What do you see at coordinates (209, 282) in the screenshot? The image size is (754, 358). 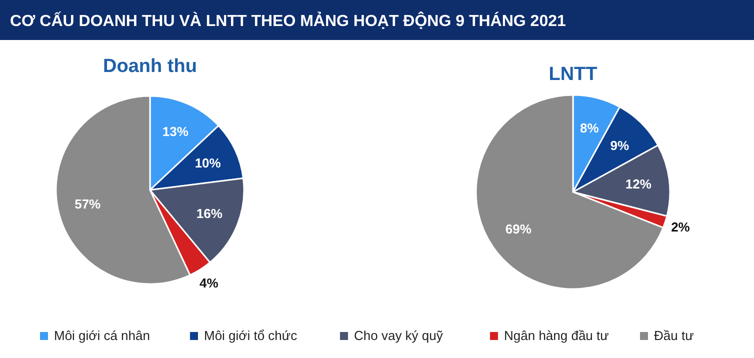 I see `data-label: 4%` at bounding box center [209, 282].